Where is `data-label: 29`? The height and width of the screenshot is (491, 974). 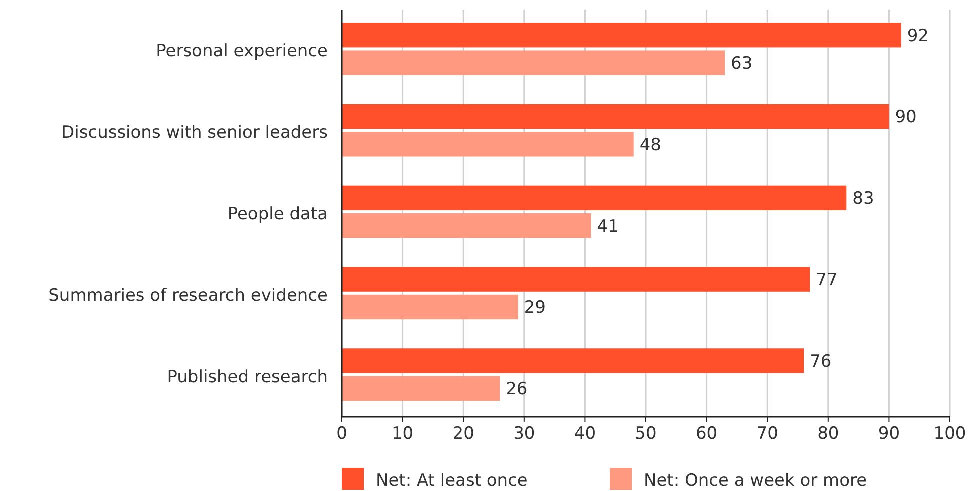 data-label: 29 is located at coordinates (535, 308).